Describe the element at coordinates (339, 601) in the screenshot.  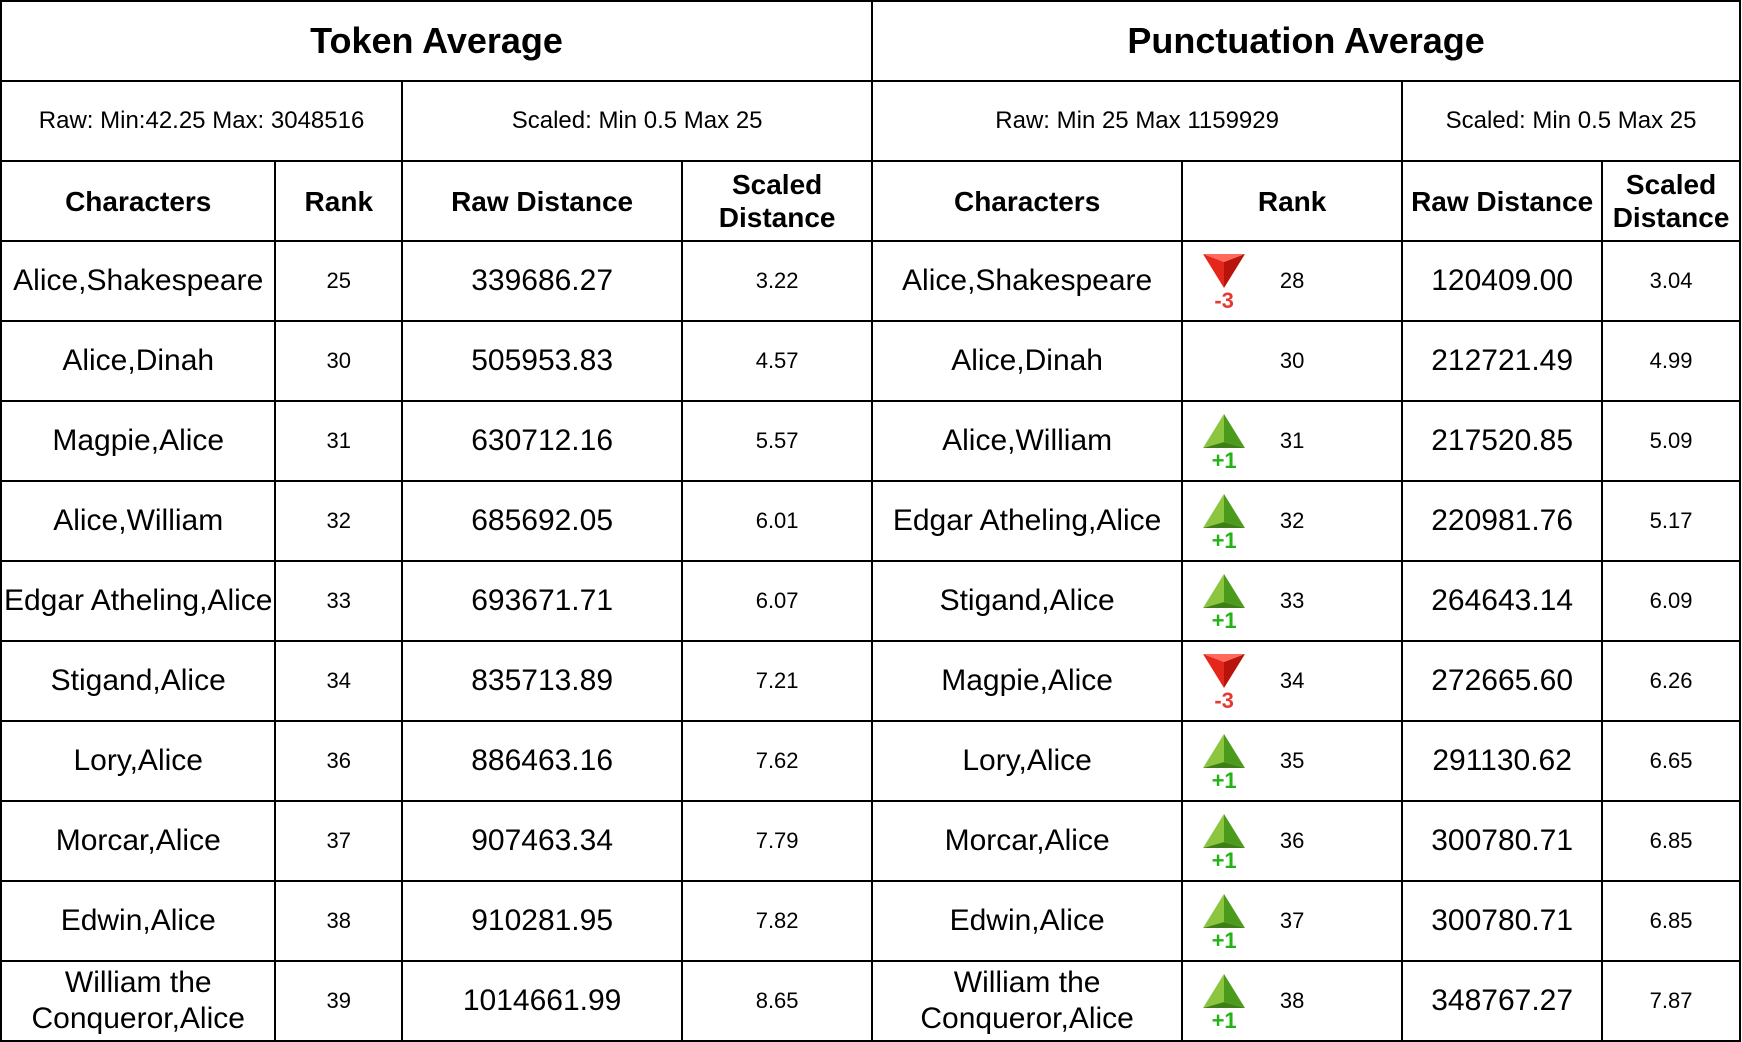
I see `token-rank-cell: 33` at that location.